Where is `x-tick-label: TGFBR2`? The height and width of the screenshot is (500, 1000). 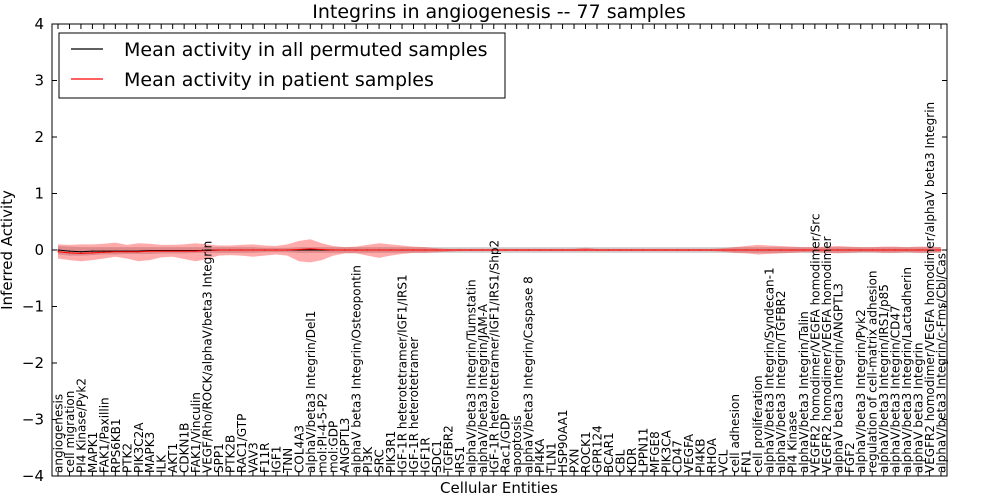
x-tick-label: TGFBR2 is located at coordinates (448, 449).